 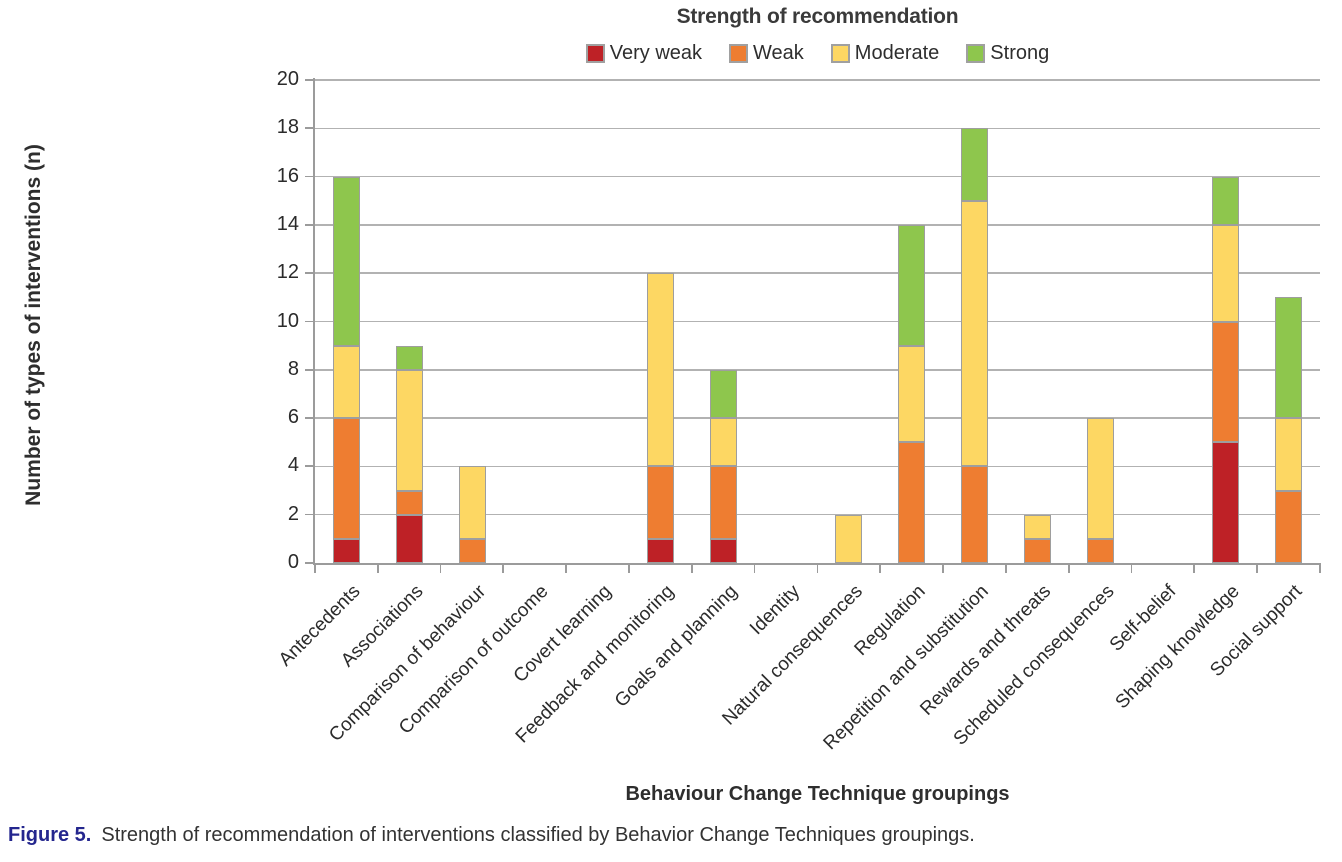 I want to click on x-axis-line, so click(x=817, y=564).